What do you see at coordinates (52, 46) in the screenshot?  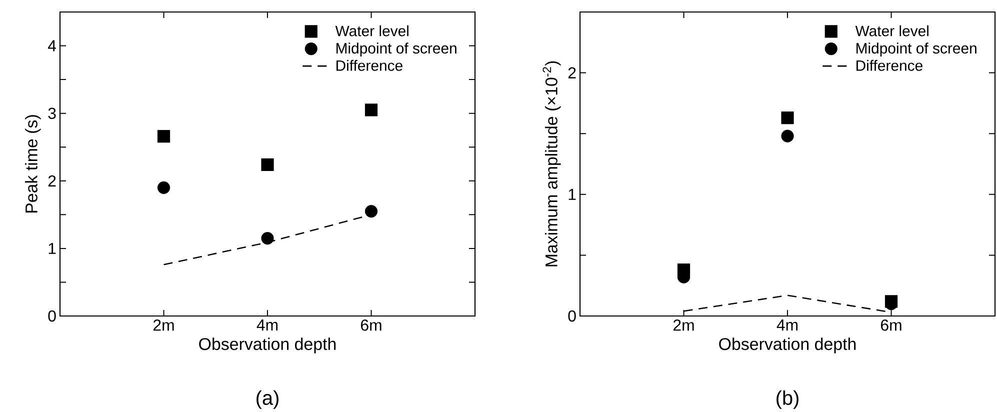 I see `y-tick-label: 4` at bounding box center [52, 46].